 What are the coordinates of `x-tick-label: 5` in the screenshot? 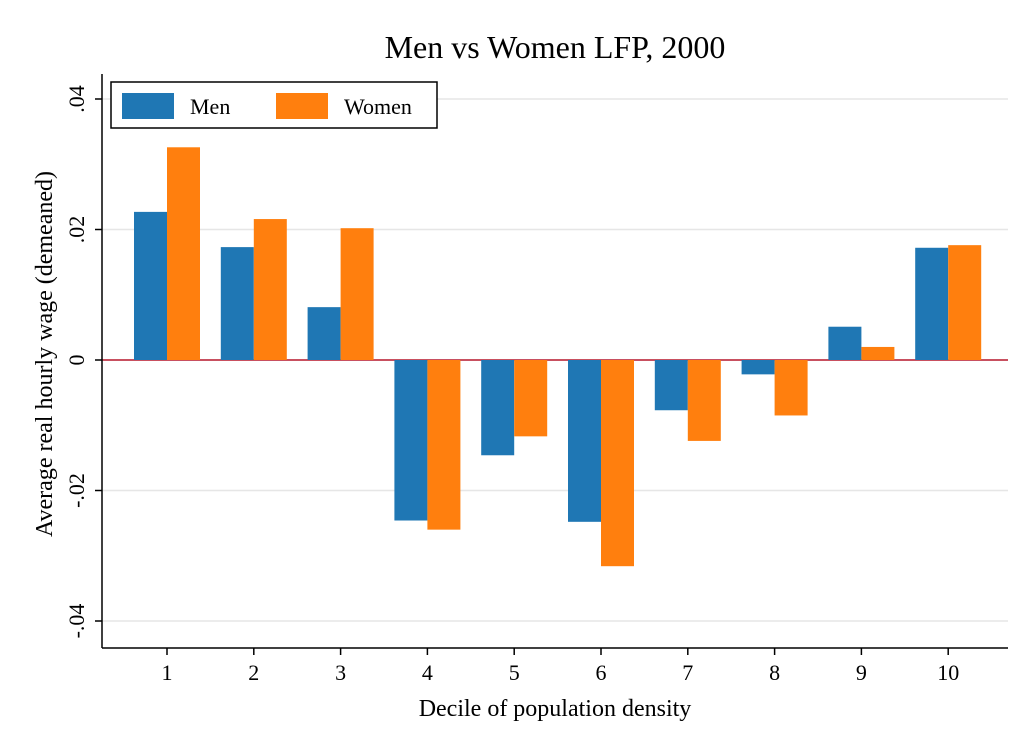 It's located at (514, 672).